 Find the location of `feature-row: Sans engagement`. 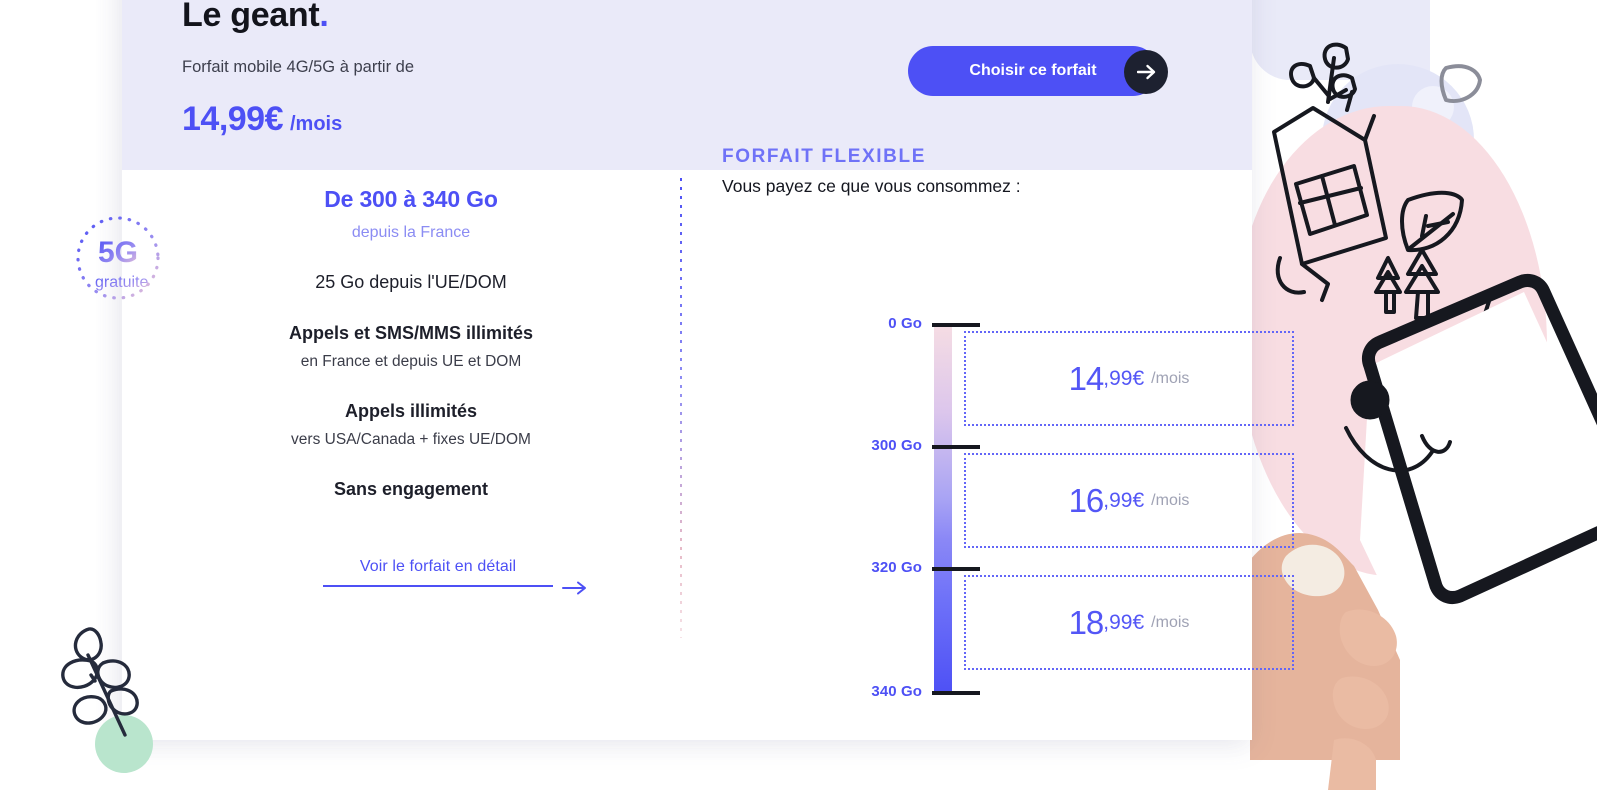

feature-row: Sans engagement is located at coordinates (411, 489).